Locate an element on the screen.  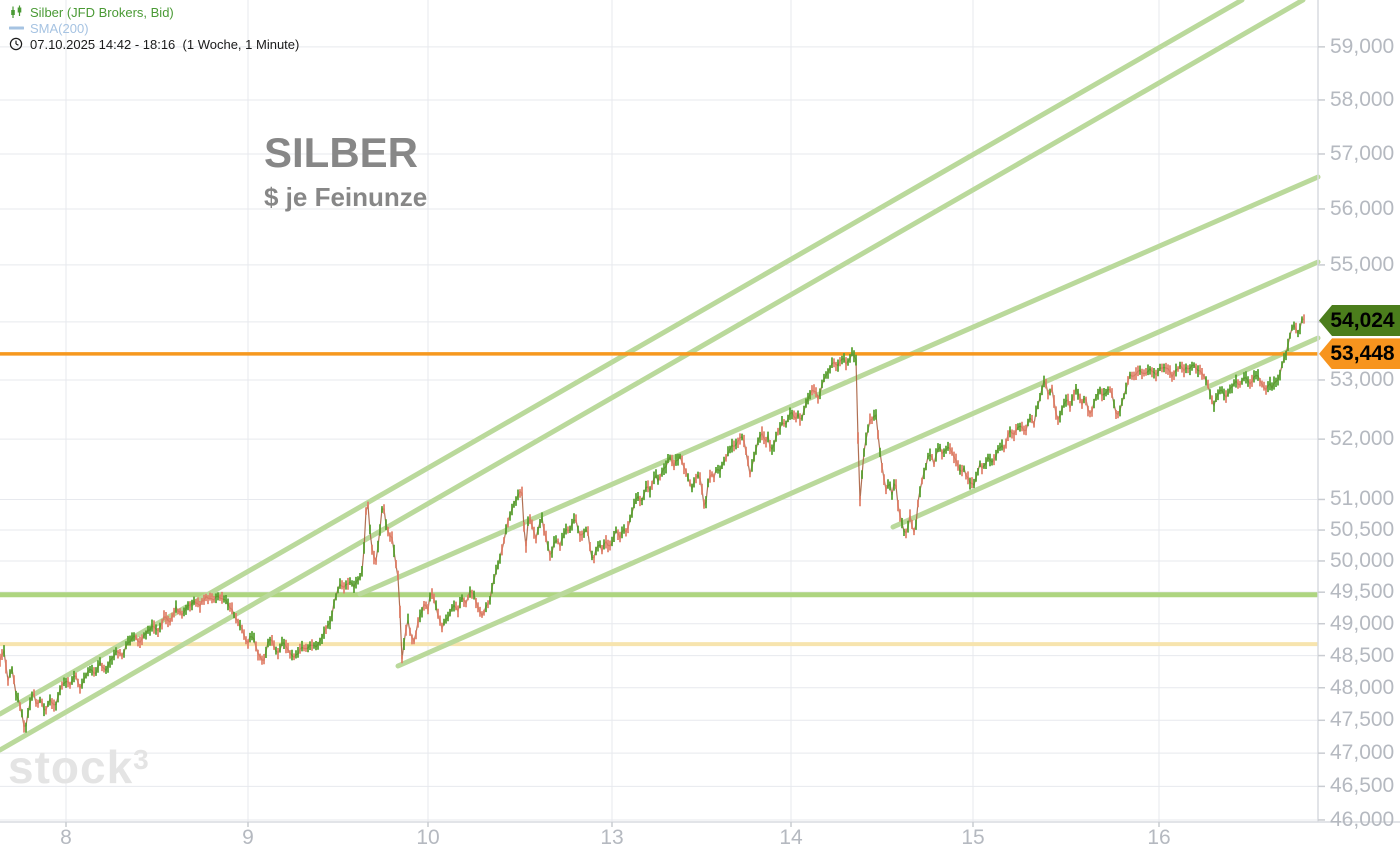
y-axis-label: 48,500 is located at coordinates (1362, 655).